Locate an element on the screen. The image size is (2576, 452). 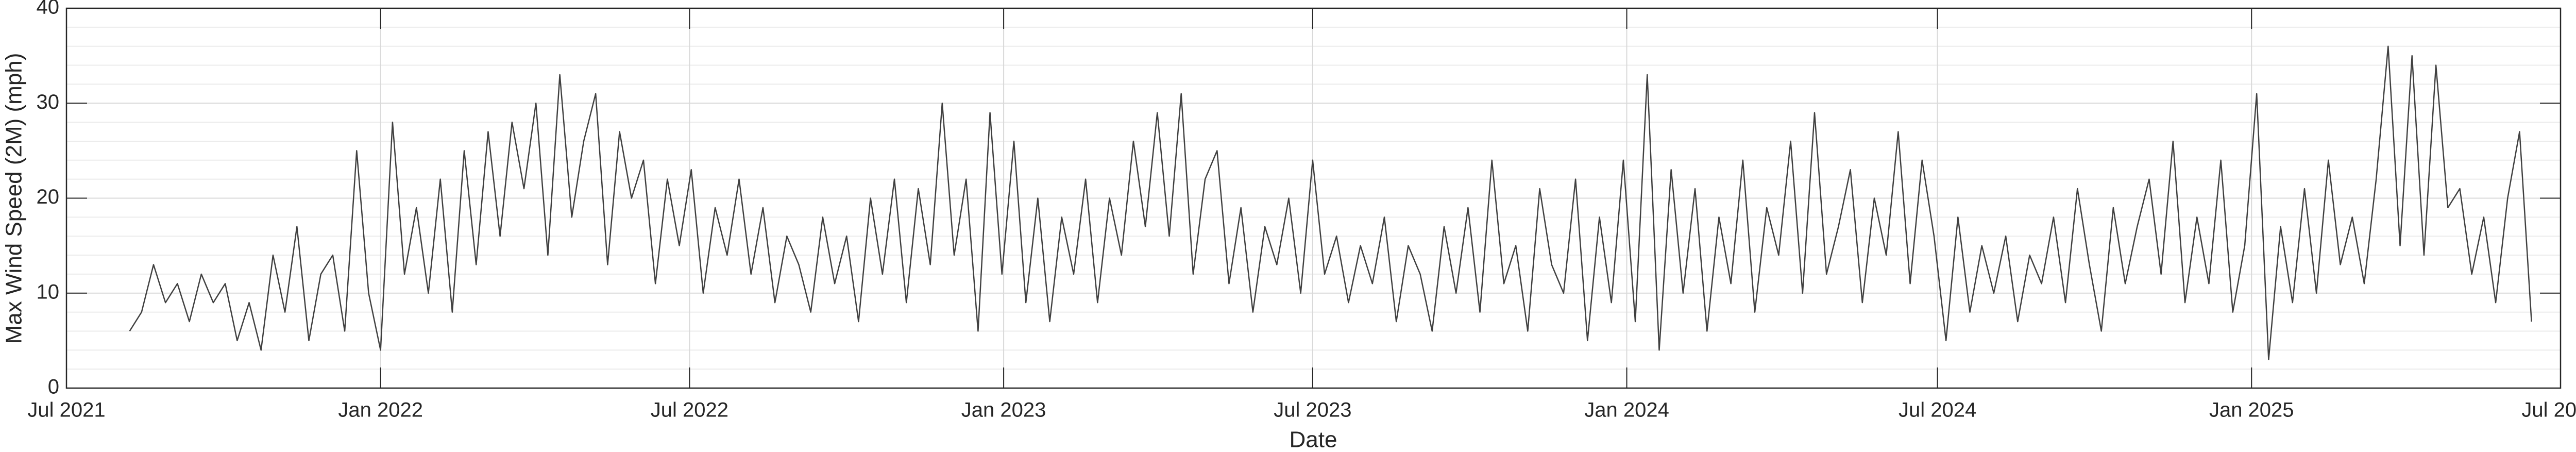
y-tick-label: 40 is located at coordinates (48, 9).